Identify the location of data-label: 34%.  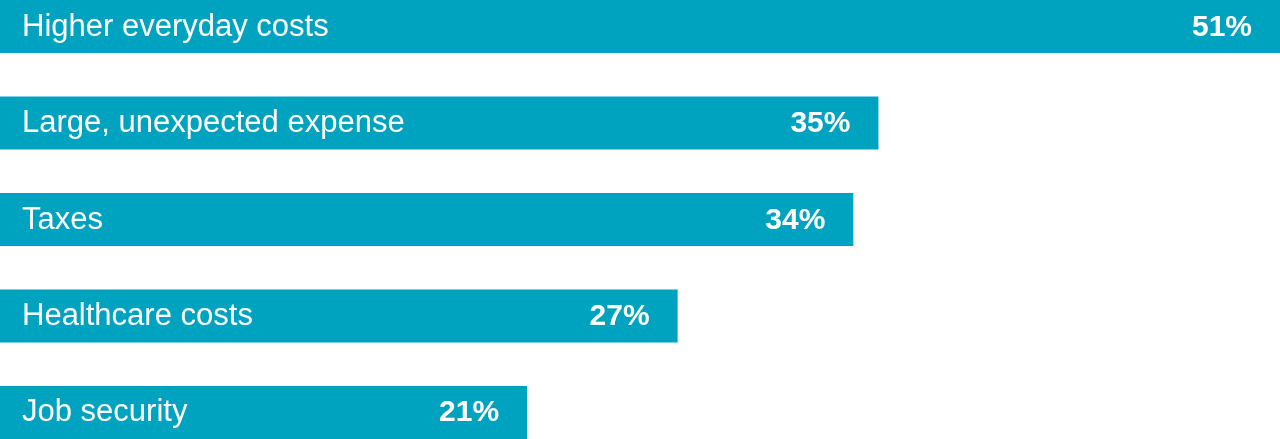
(795, 218).